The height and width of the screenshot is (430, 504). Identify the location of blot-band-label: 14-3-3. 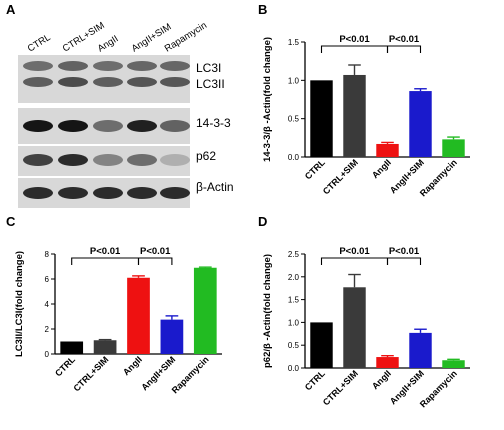
(213, 123).